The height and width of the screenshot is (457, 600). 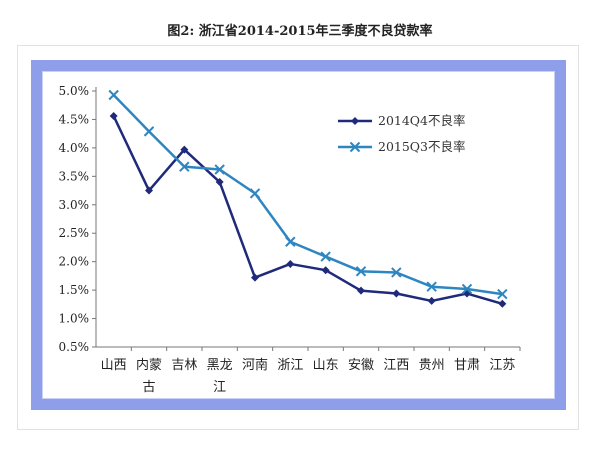 I want to click on legend-label: 2014Q4不良率, so click(x=422, y=120).